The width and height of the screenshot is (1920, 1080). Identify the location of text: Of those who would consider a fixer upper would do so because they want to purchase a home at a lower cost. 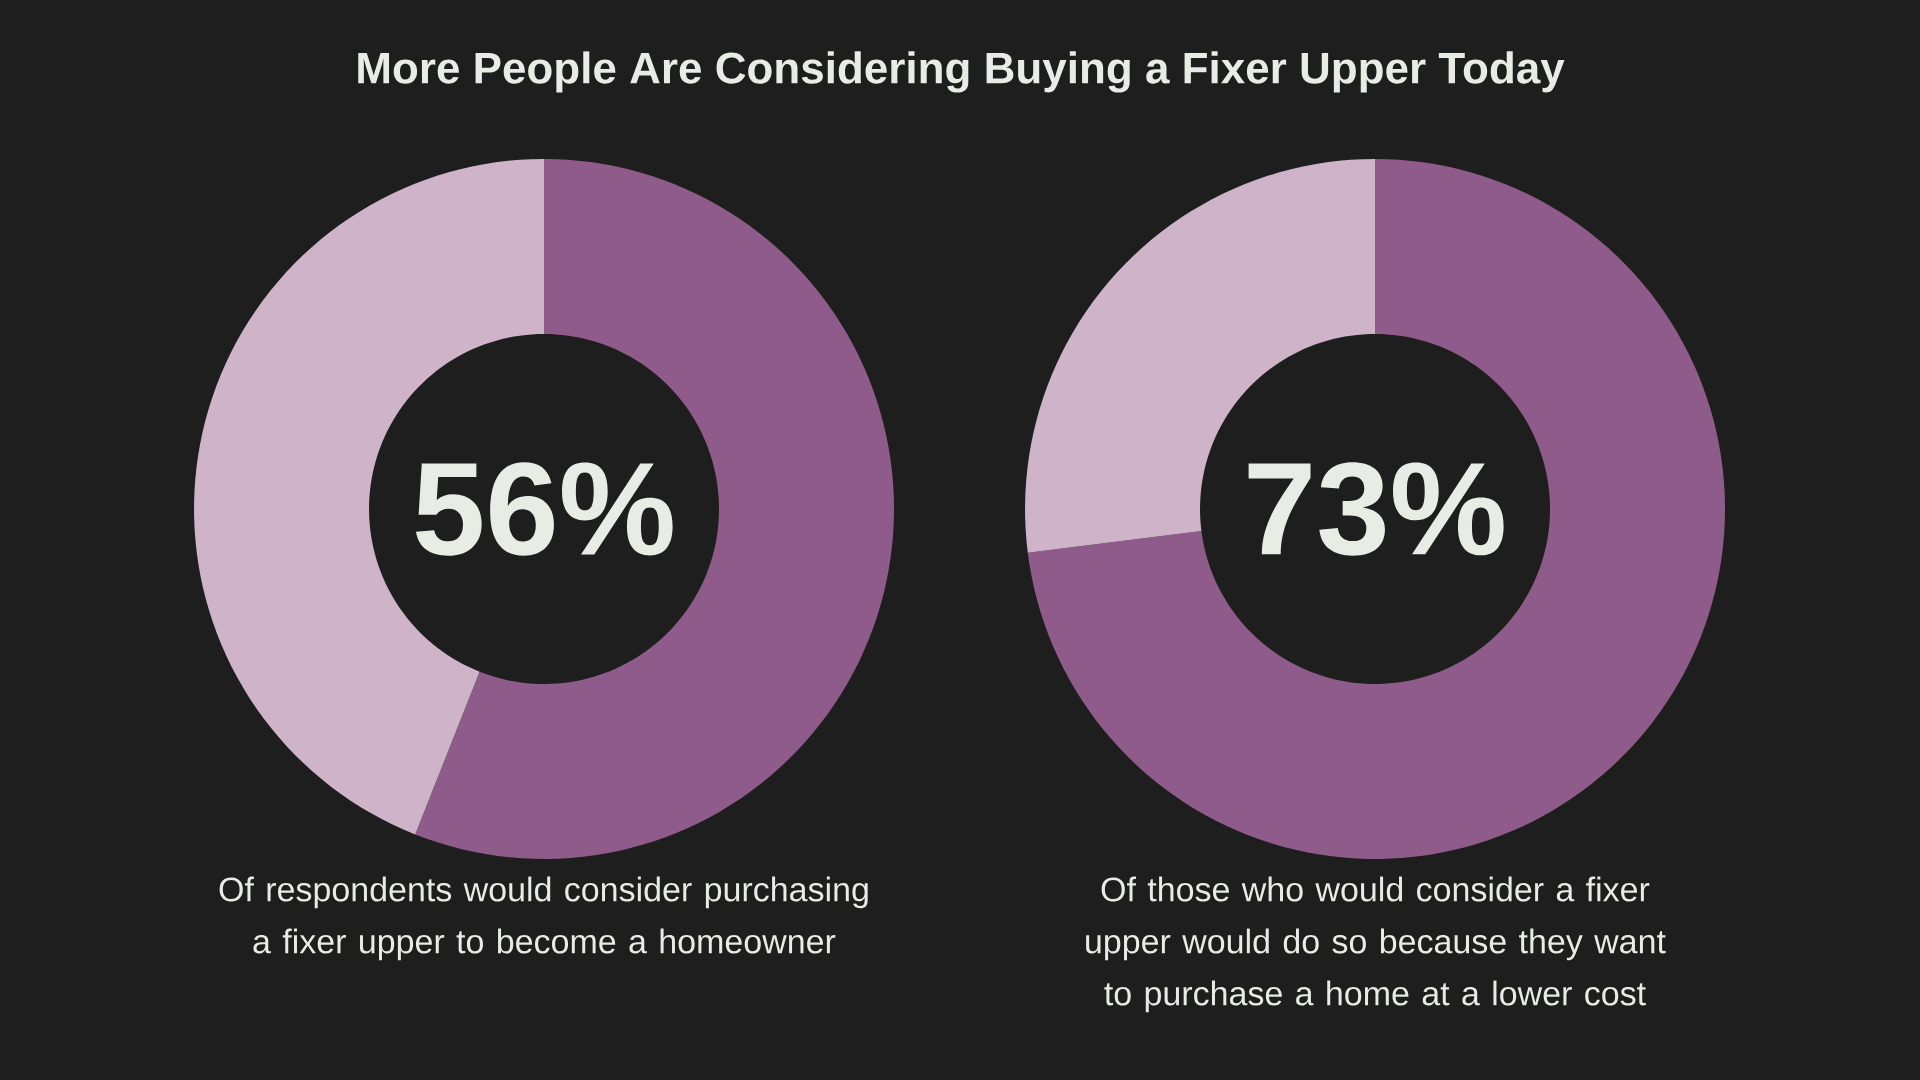
(1376, 944).